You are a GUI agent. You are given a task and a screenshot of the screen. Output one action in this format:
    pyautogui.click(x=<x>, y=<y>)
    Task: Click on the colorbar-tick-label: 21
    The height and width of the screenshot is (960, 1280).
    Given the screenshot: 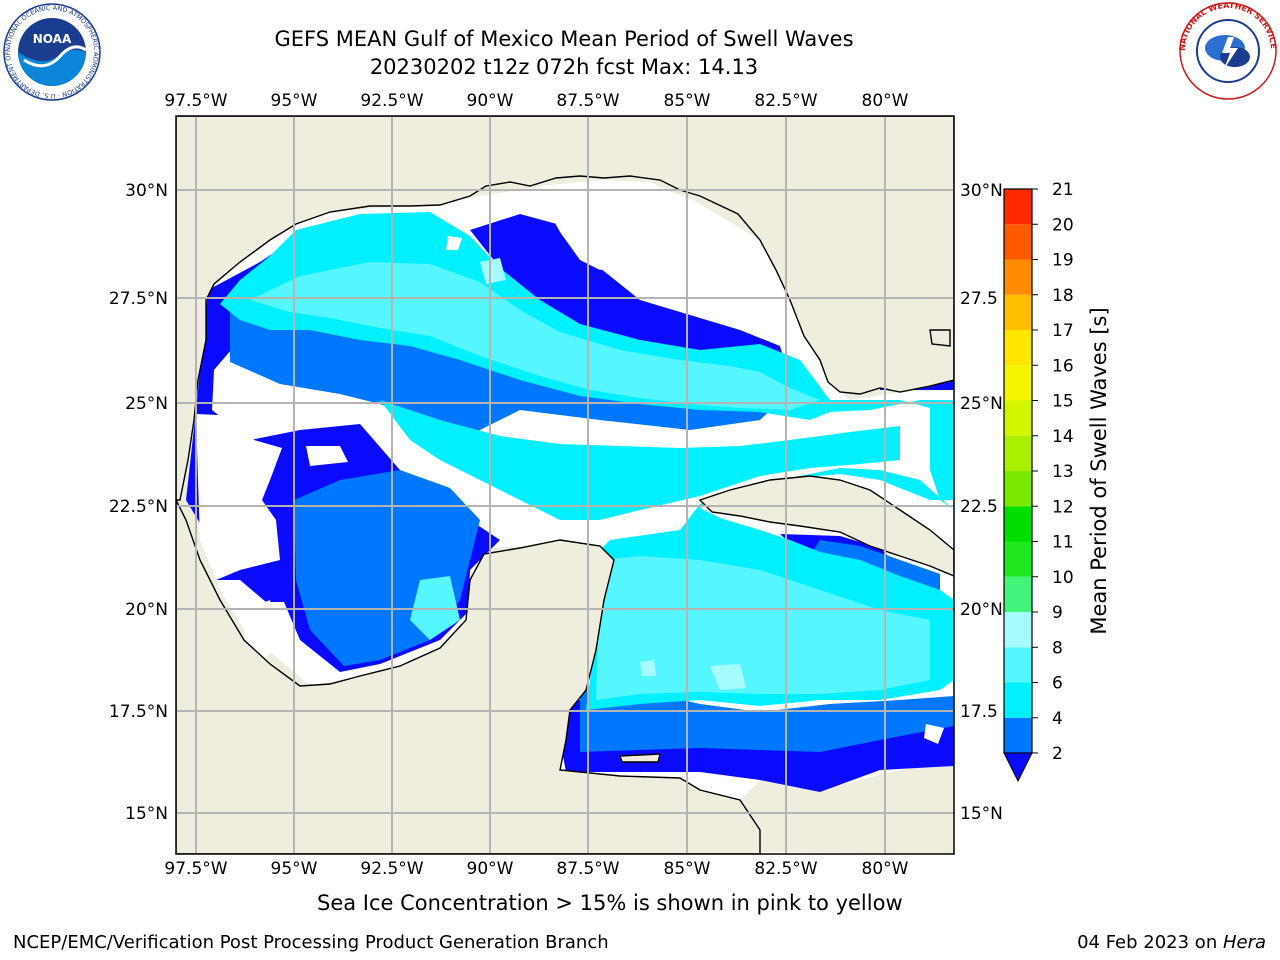 What is the action you would take?
    pyautogui.click(x=1063, y=190)
    